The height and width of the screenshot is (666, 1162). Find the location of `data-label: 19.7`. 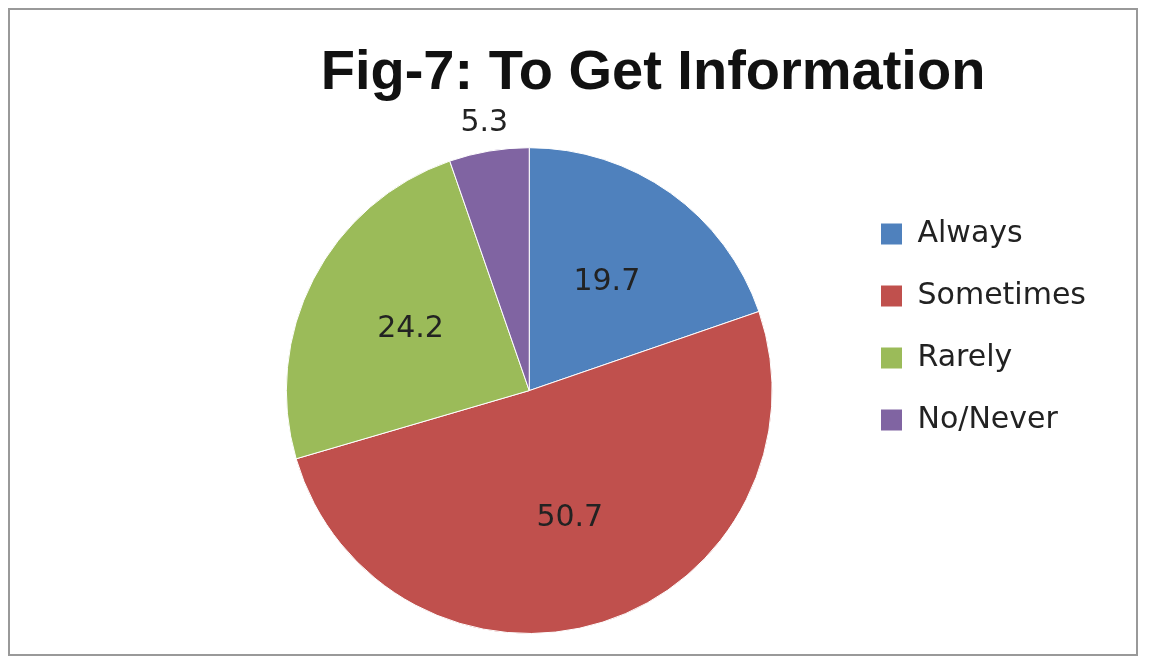

data-label: 19.7 is located at coordinates (607, 279).